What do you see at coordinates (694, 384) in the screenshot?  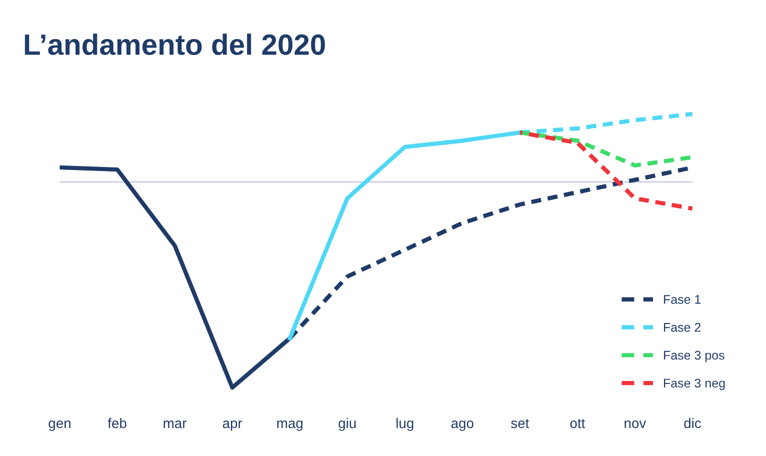 I see `legend-label: Fase 3 neg` at bounding box center [694, 384].